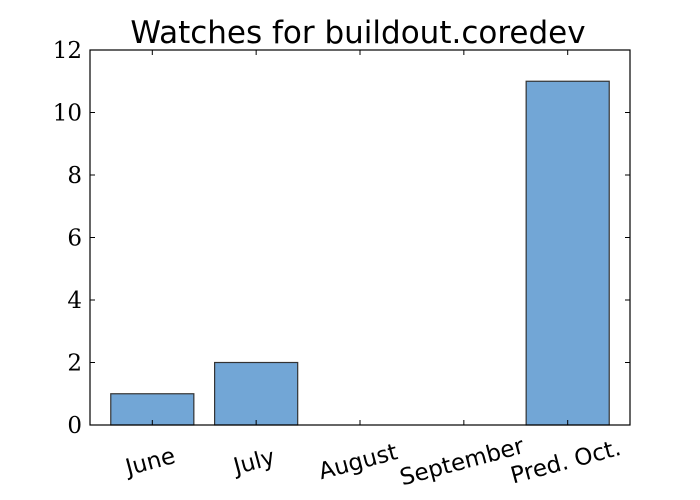 The height and width of the screenshot is (500, 700). Describe the element at coordinates (256, 393) in the screenshot. I see `bar-july` at that location.